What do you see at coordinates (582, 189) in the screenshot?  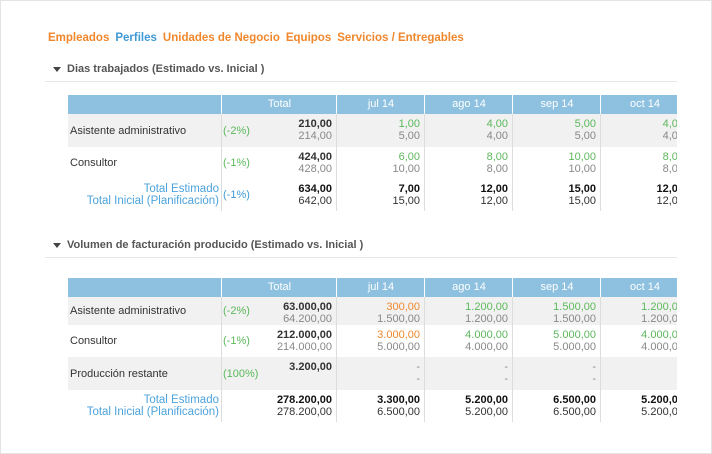 I see `estimated-value: 15,00` at bounding box center [582, 189].